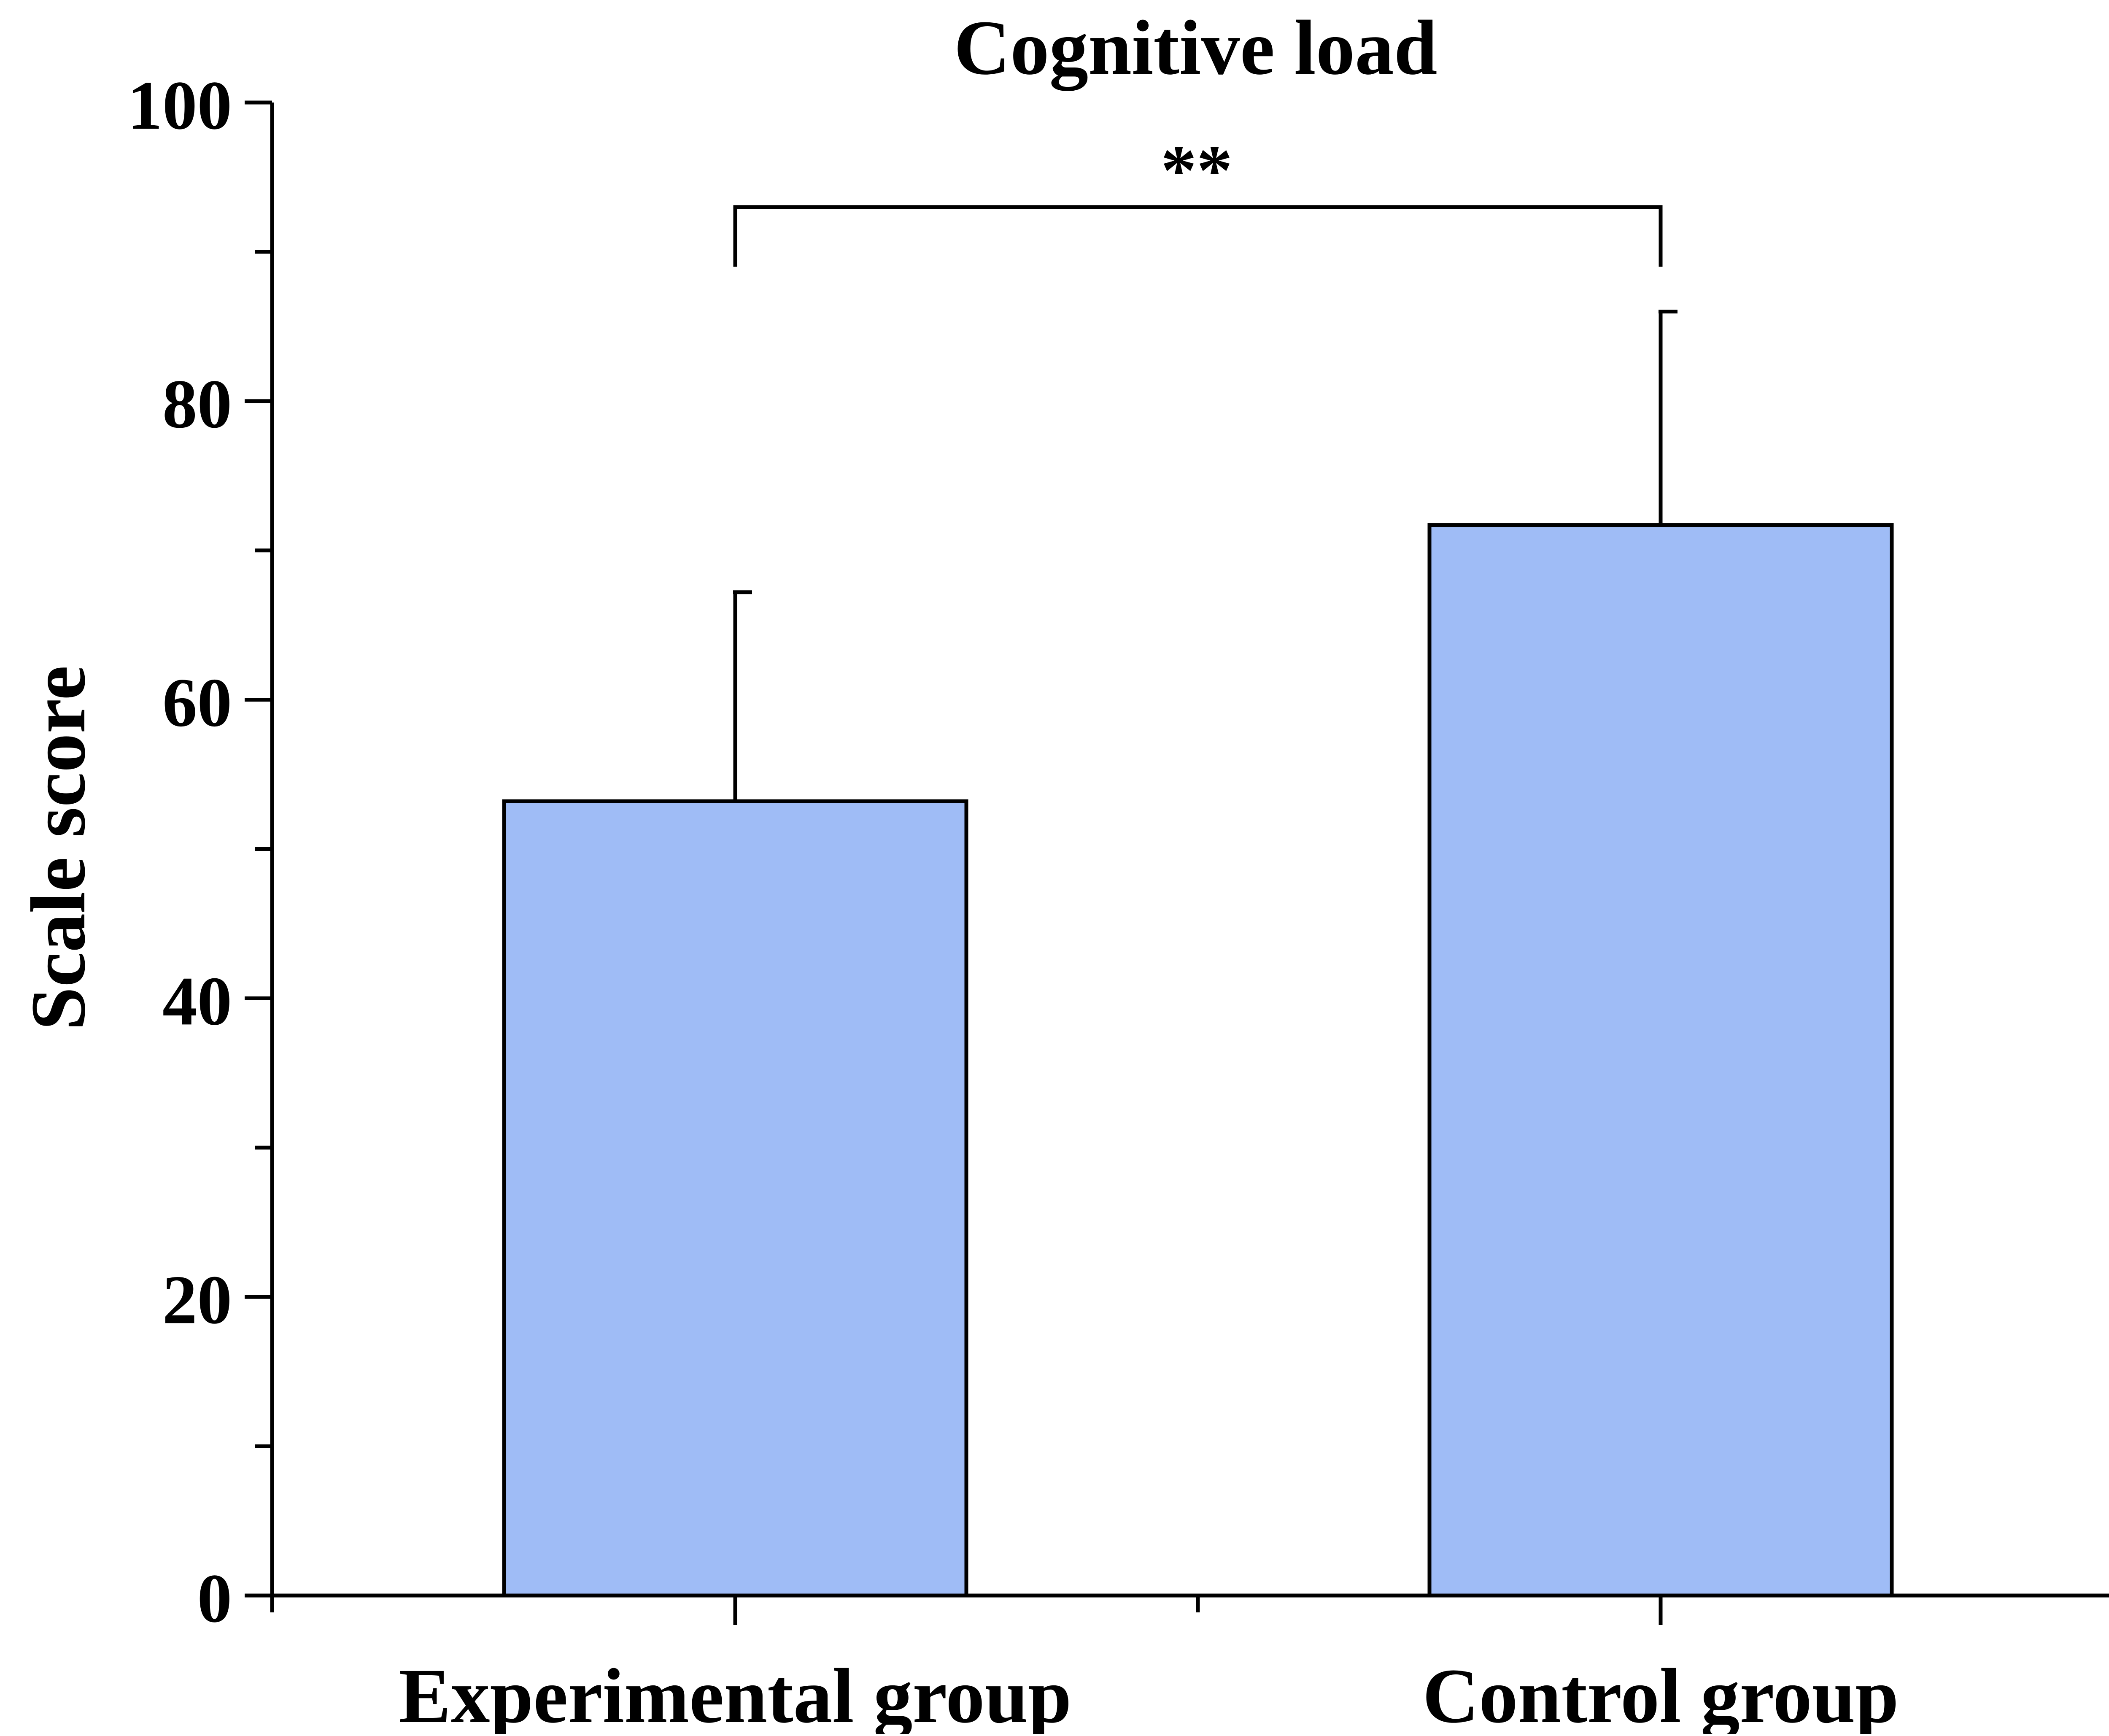  What do you see at coordinates (1660, 1693) in the screenshot?
I see `x-tick-label: Control group` at bounding box center [1660, 1693].